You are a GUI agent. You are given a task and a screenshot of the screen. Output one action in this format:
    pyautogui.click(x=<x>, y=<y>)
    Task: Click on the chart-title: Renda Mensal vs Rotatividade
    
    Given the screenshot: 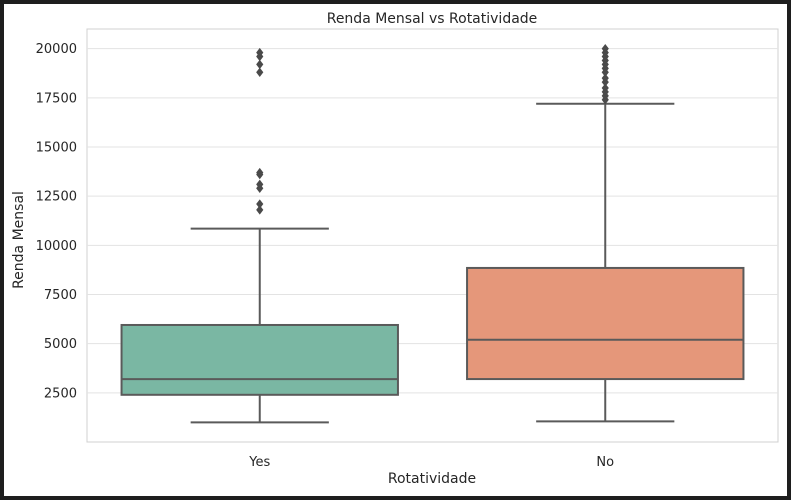 What is the action you would take?
    pyautogui.click(x=432, y=19)
    